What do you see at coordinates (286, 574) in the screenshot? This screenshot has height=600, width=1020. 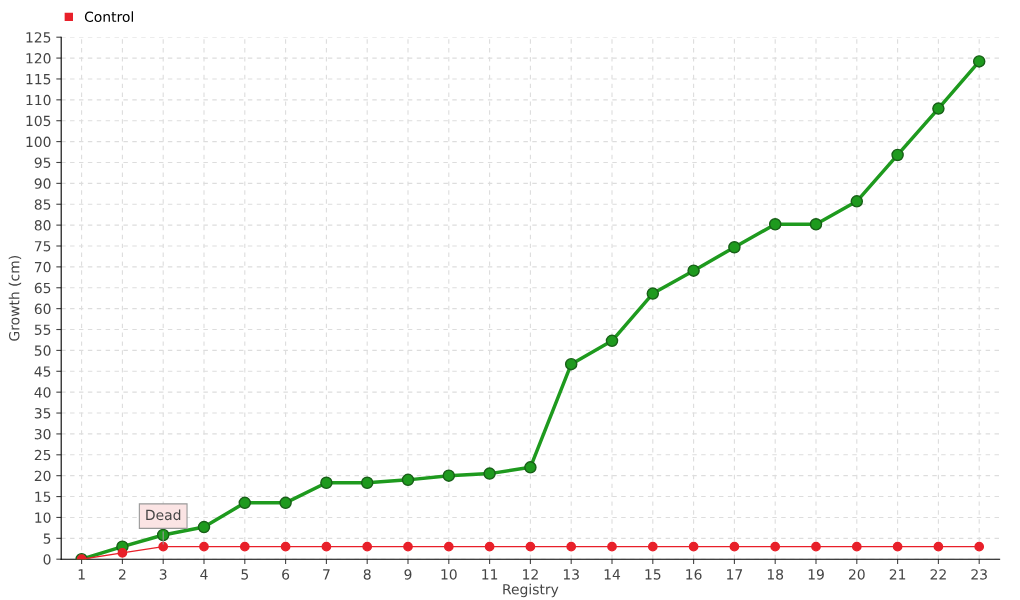 I see `x-tick-label: 6` at bounding box center [286, 574].